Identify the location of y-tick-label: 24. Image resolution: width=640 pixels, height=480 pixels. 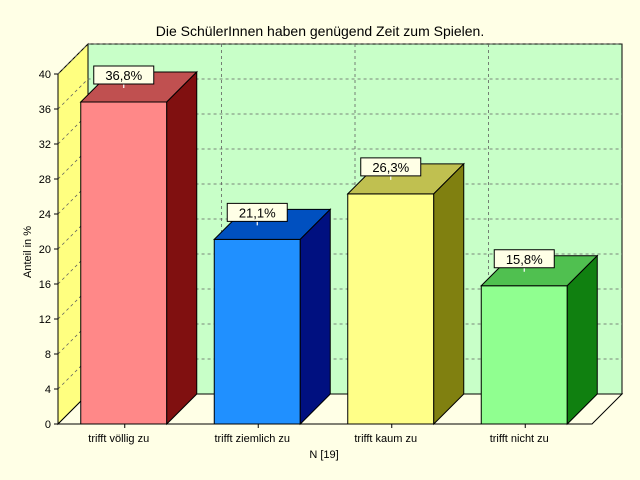
(45, 215).